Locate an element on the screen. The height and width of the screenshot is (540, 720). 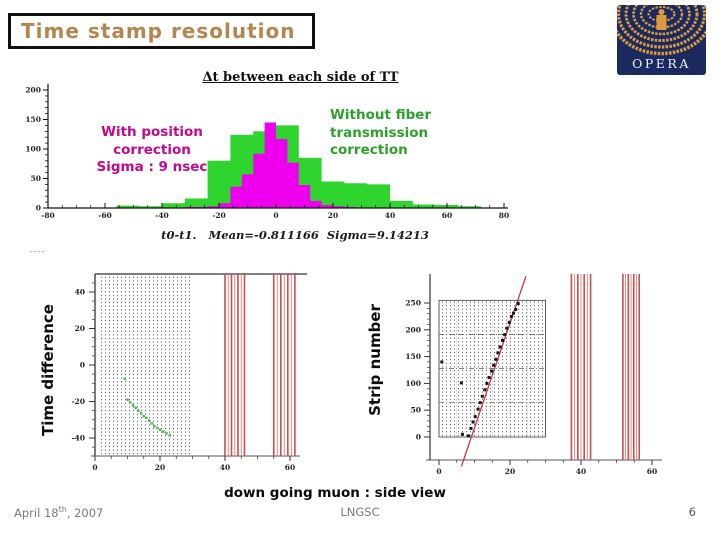
histogram-title: Δt between each side of TT is located at coordinates (300, 77).